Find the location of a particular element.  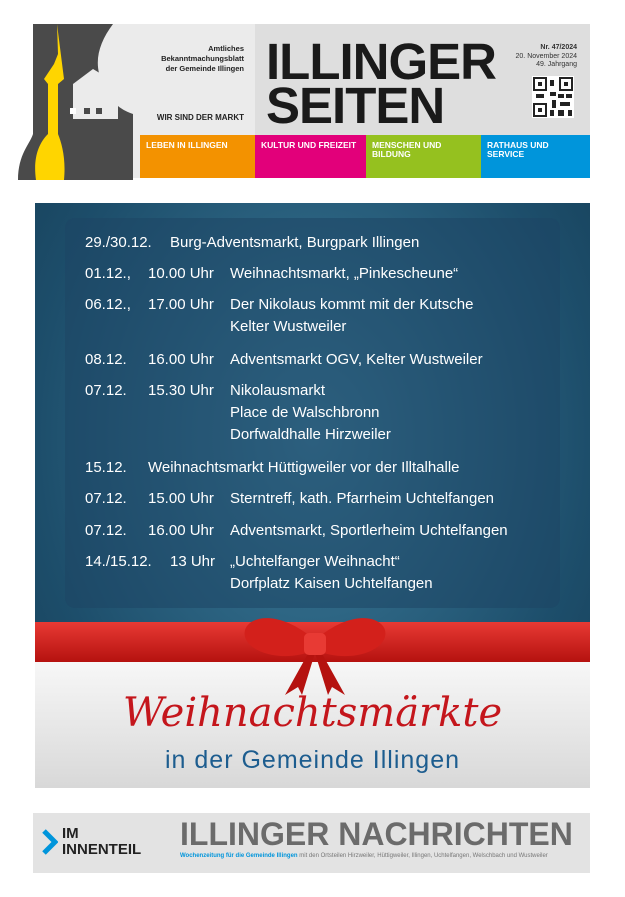

masthead-line: der Gemeinde Illingen is located at coordinates (204, 68).